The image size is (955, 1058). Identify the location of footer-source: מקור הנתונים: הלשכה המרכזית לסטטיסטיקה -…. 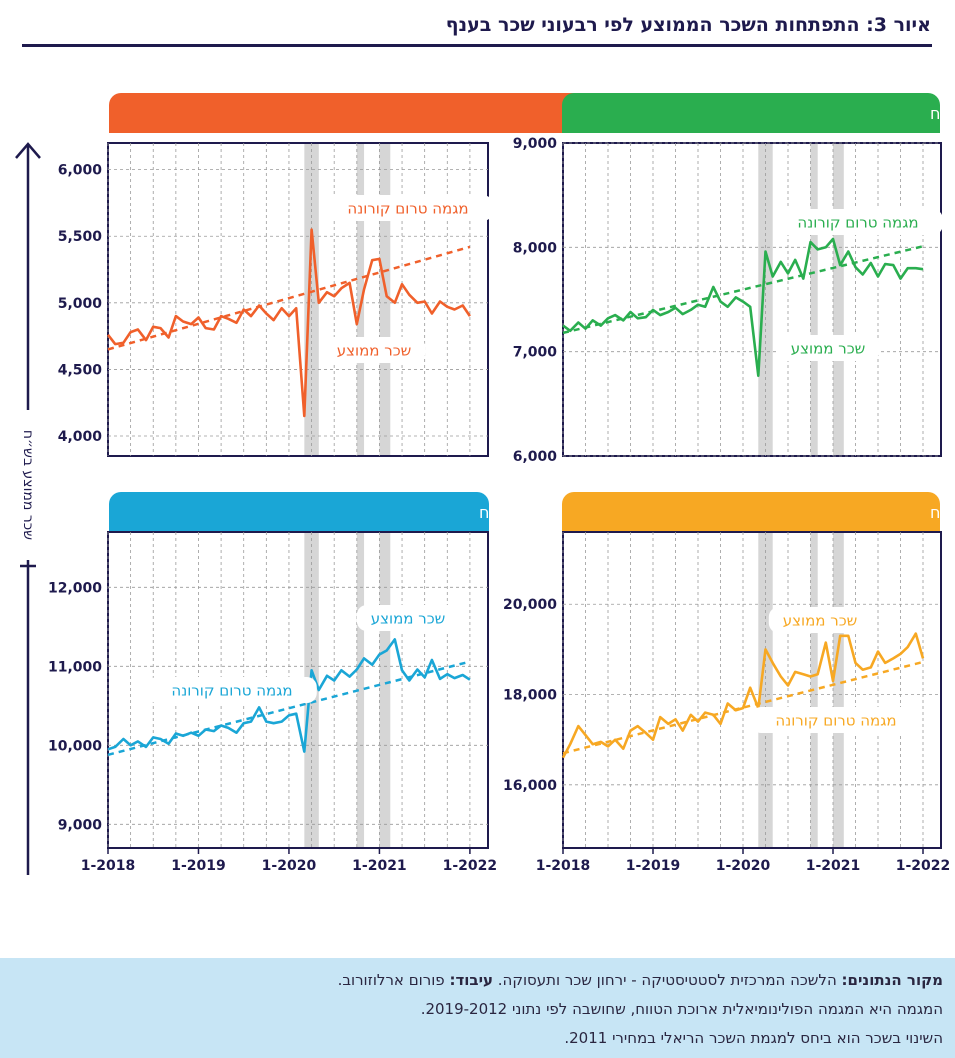
(640, 980).